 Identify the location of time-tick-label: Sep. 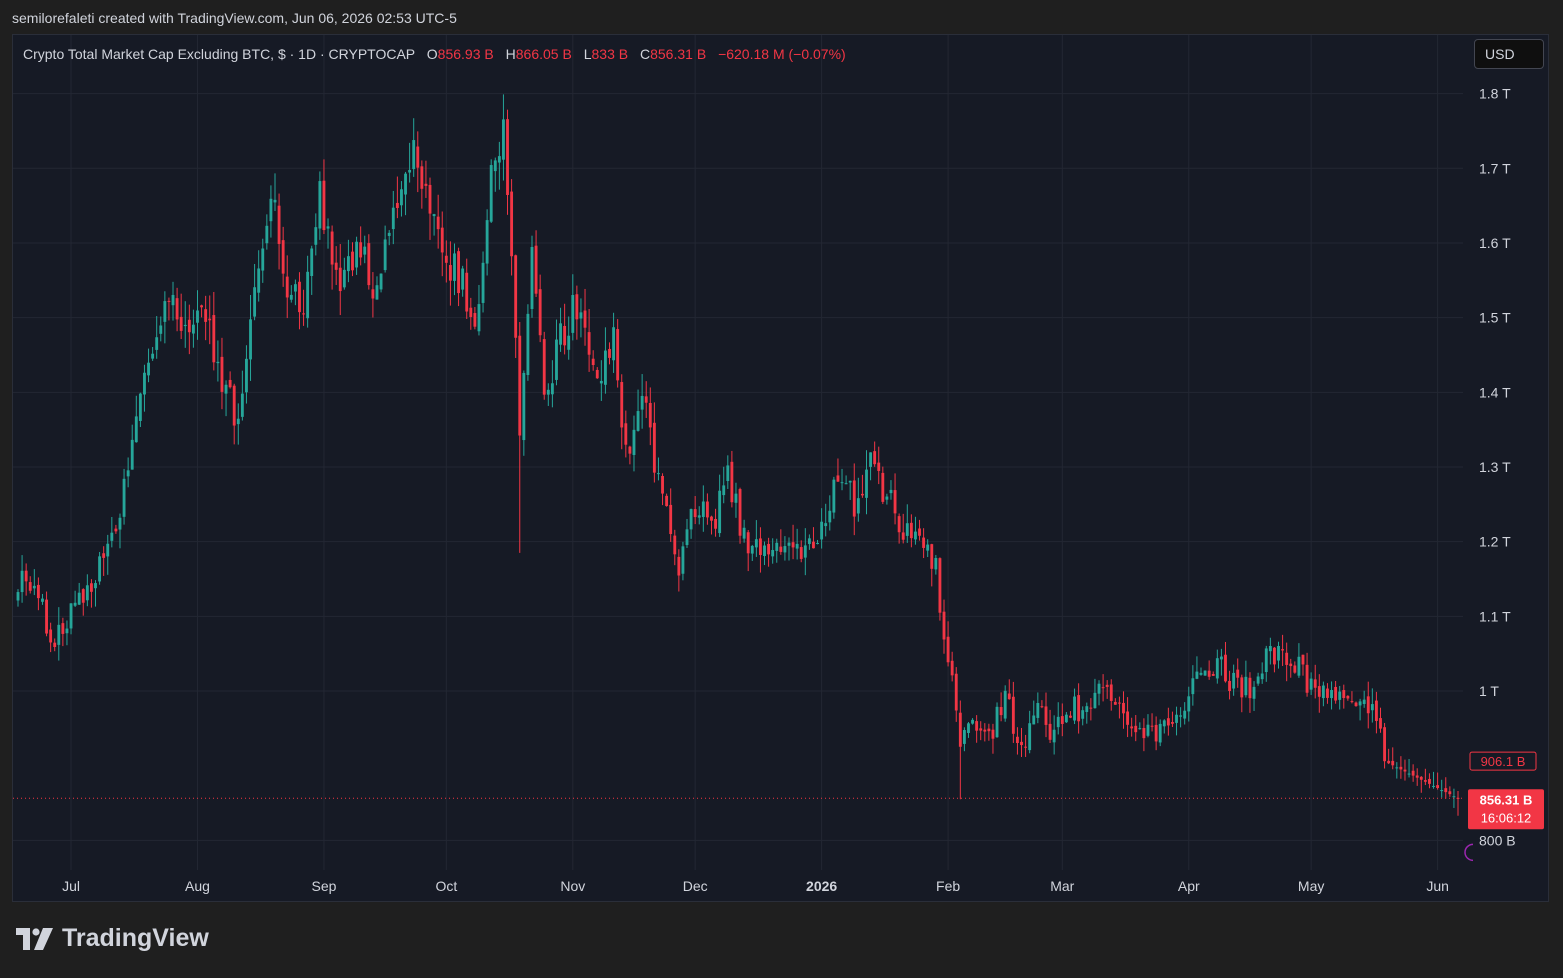
(323, 886).